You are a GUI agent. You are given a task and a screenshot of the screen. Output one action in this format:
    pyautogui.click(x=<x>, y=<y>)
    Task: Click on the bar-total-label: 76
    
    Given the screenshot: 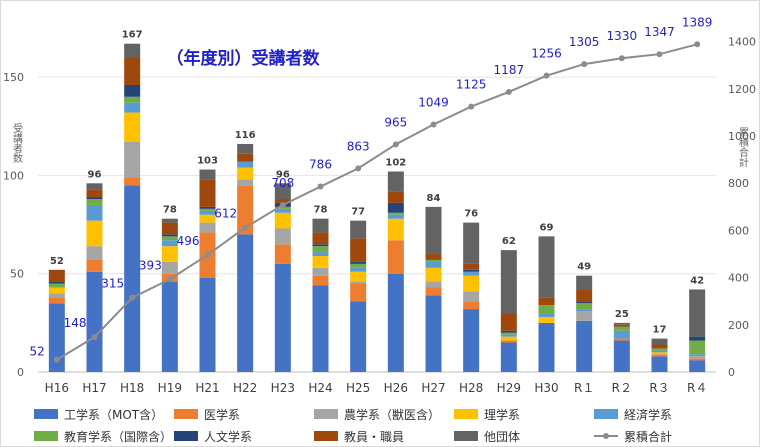 What is the action you would take?
    pyautogui.click(x=471, y=214)
    